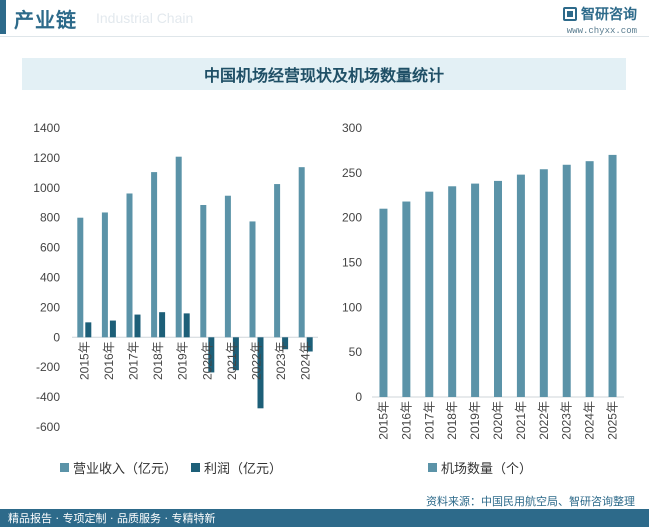 The width and height of the screenshot is (649, 527). What do you see at coordinates (356, 352) in the screenshot?
I see `right-y-tick-label: 50` at bounding box center [356, 352].